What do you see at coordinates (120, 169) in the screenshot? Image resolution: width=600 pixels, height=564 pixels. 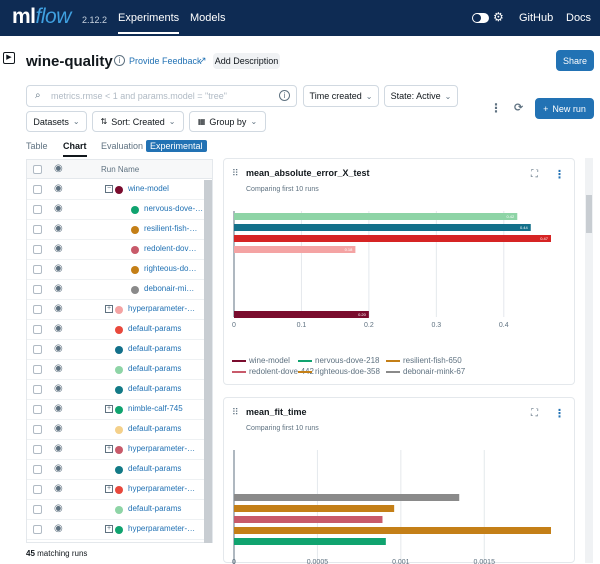 I see `run-name-header: Run Name` at bounding box center [120, 169].